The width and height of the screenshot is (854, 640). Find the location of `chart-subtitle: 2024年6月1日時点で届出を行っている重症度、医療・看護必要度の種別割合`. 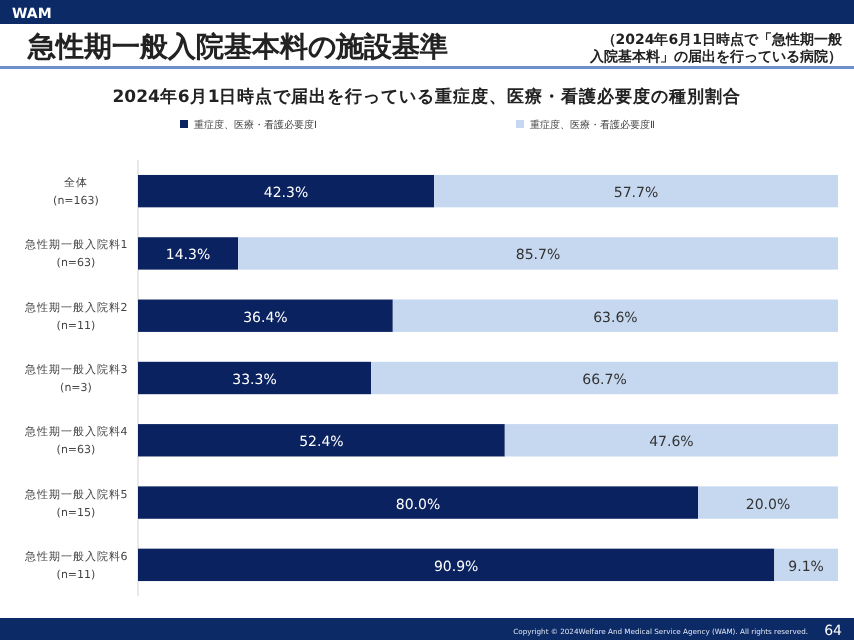

chart-subtitle: 2024年6月1日時点で届出を行っている重症度、医療・看護必要度の種別割合 is located at coordinates (428, 97).